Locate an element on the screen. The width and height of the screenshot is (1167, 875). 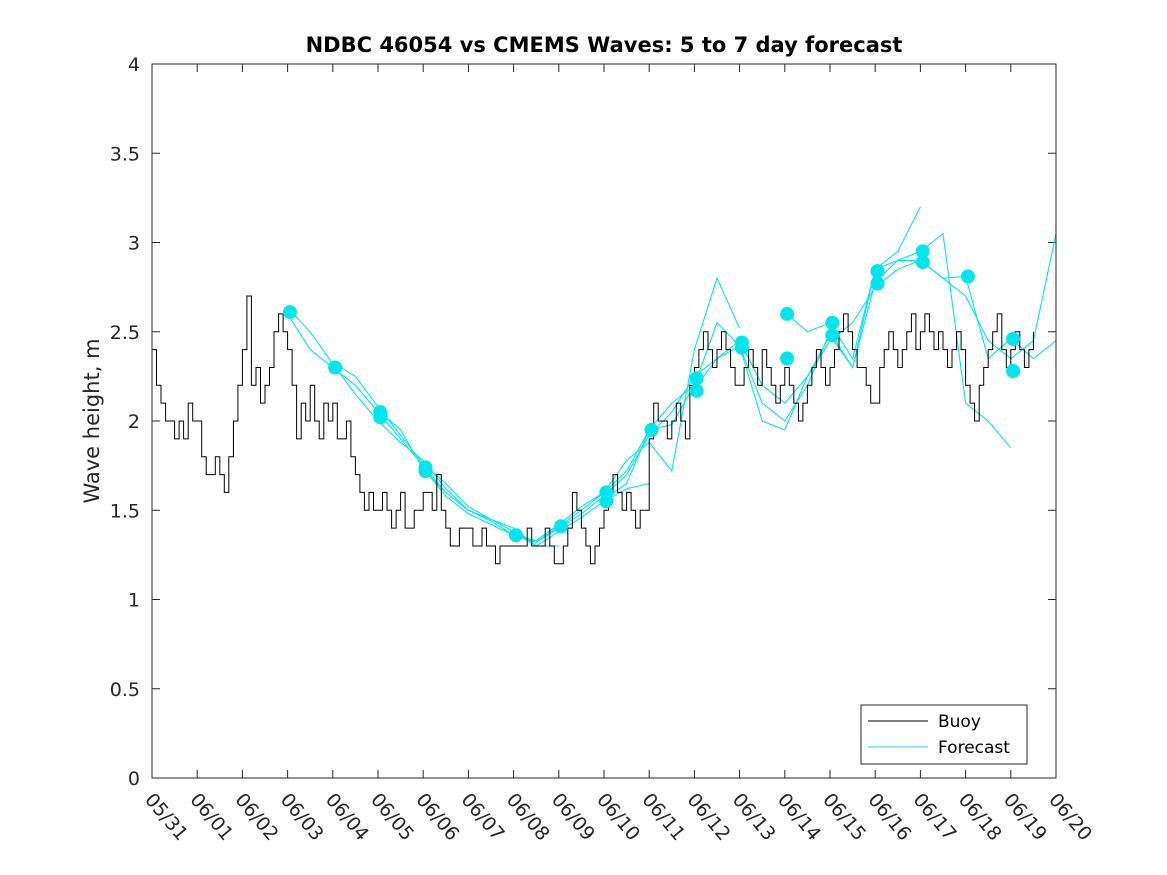
legend-box is located at coordinates (944, 734).